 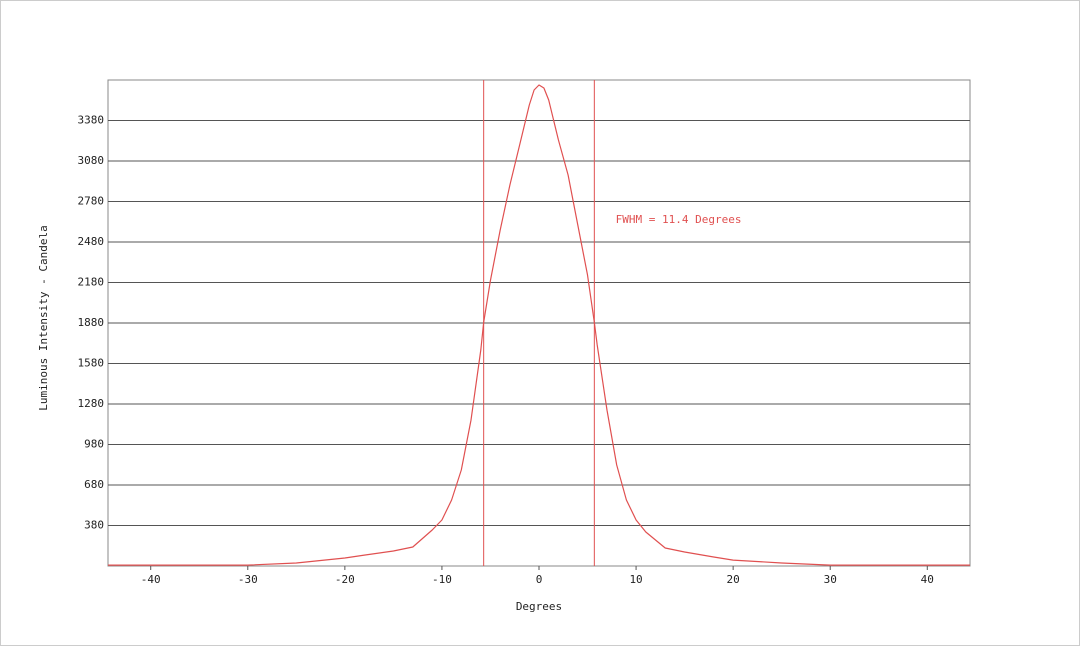 I want to click on x-tick-label: 20, so click(x=733, y=579).